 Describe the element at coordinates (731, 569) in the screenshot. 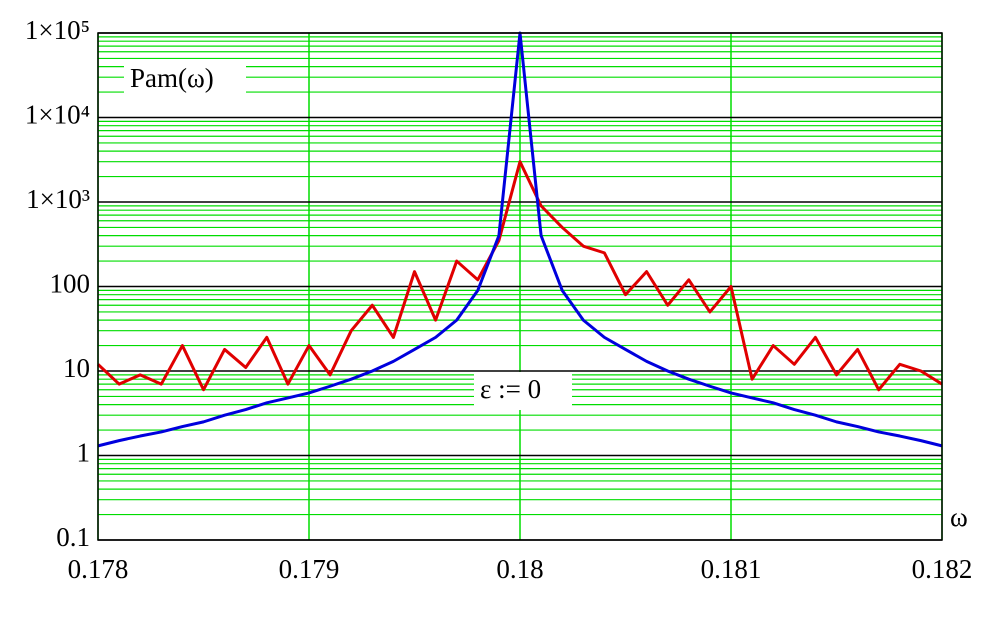

I see `x-tick-label: 0.181` at that location.